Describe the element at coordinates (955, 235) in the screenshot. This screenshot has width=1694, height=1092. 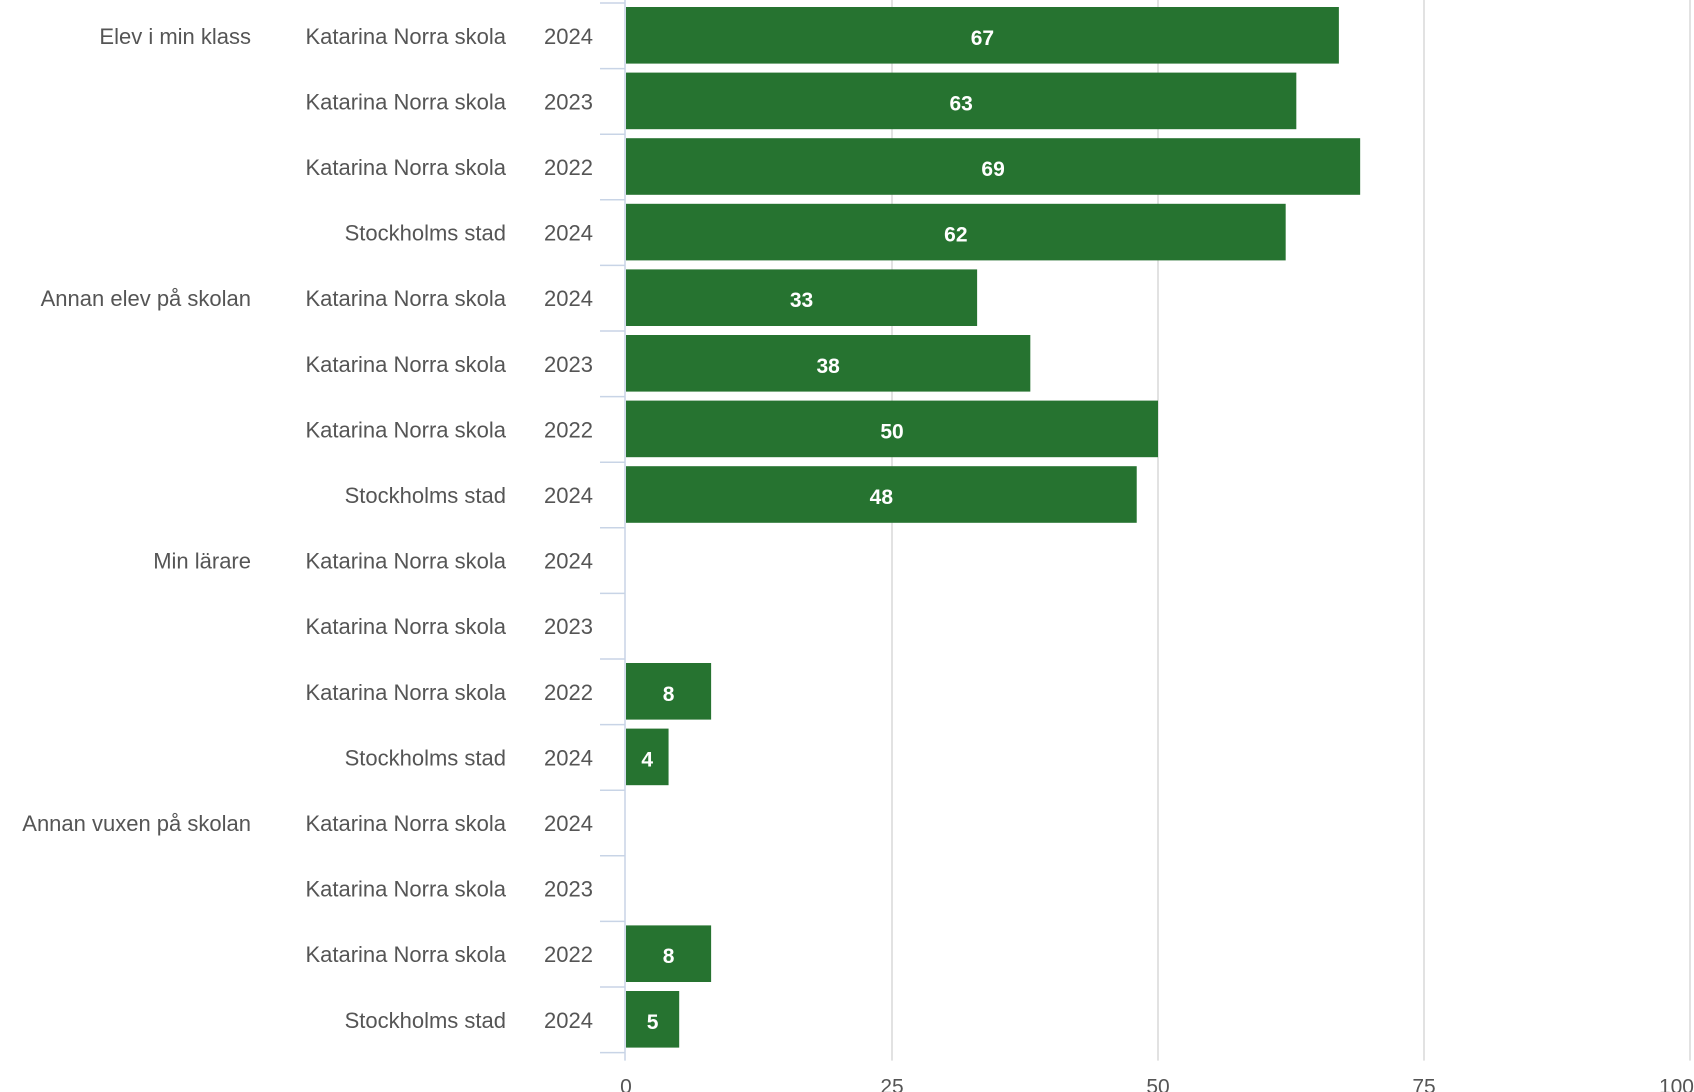
I see `bar-value-label: 62` at that location.